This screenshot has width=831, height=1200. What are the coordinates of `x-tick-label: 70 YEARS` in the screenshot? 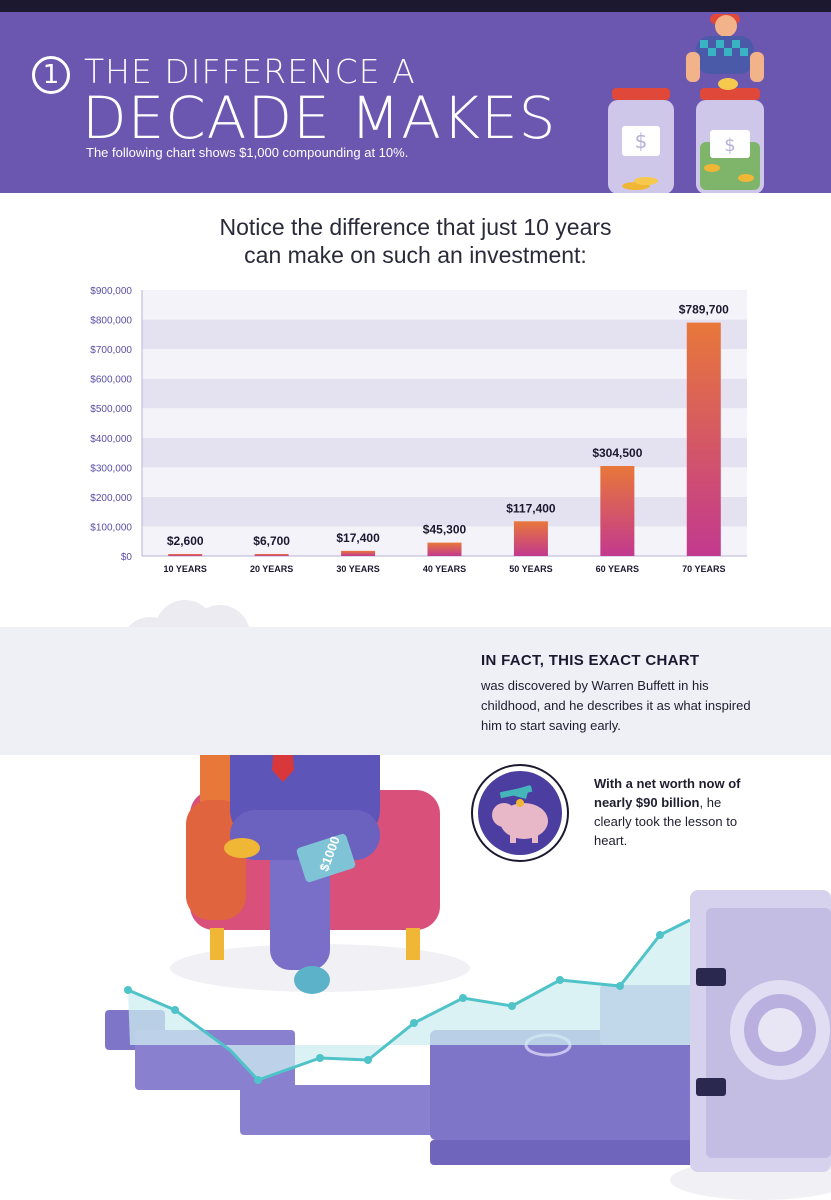 It's located at (703, 569).